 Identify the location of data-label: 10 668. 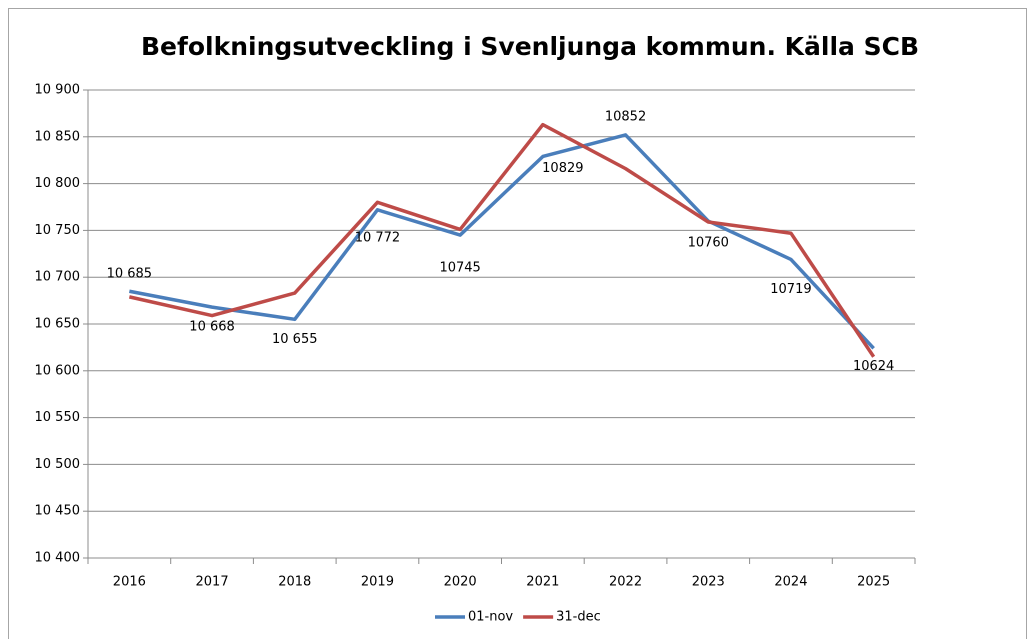
(212, 327).